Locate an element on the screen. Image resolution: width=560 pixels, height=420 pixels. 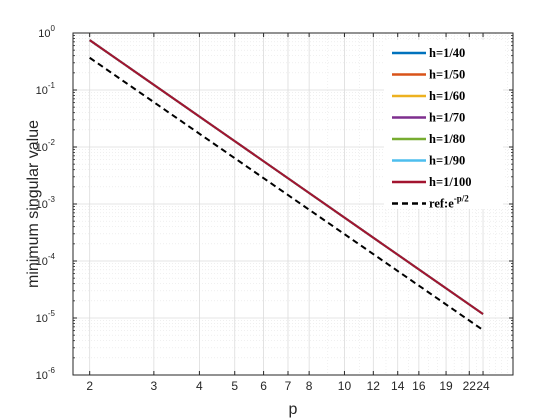
legend-label-4: h=1/70 is located at coordinates (447, 118).